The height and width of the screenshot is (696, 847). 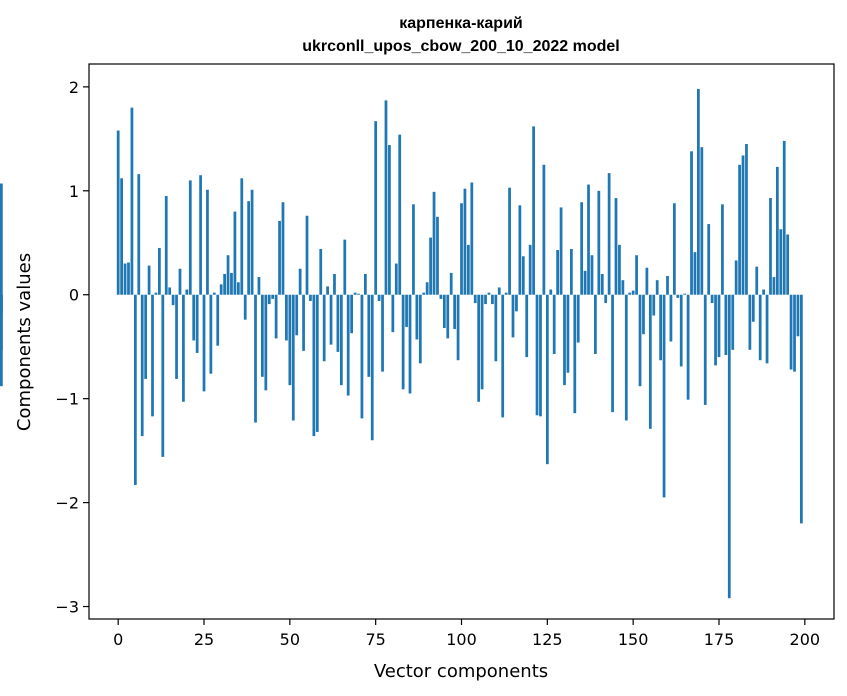 What do you see at coordinates (74, 87) in the screenshot?
I see `y-tick-label: 2` at bounding box center [74, 87].